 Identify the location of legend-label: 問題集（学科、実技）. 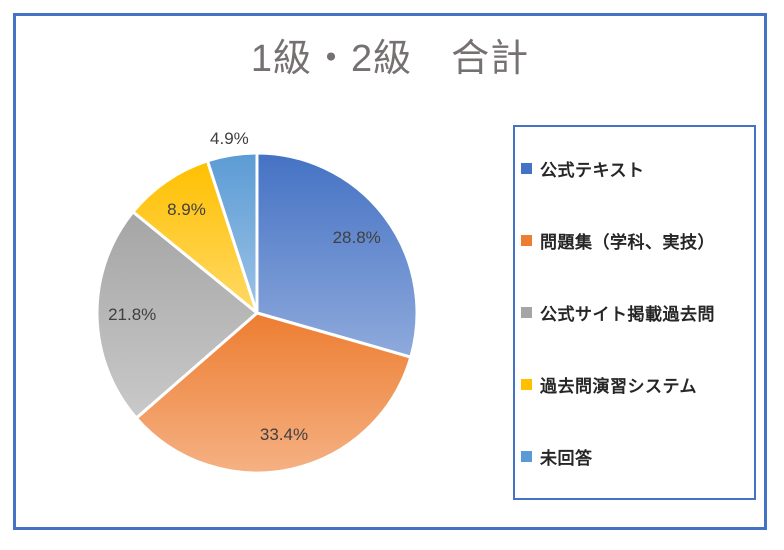
(627, 243).